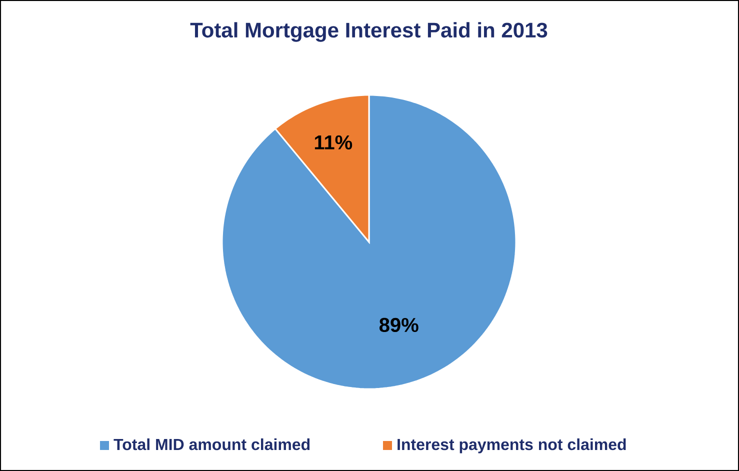 Image resolution: width=739 pixels, height=471 pixels. I want to click on legend-label: Total MID amount claimed, so click(212, 444).